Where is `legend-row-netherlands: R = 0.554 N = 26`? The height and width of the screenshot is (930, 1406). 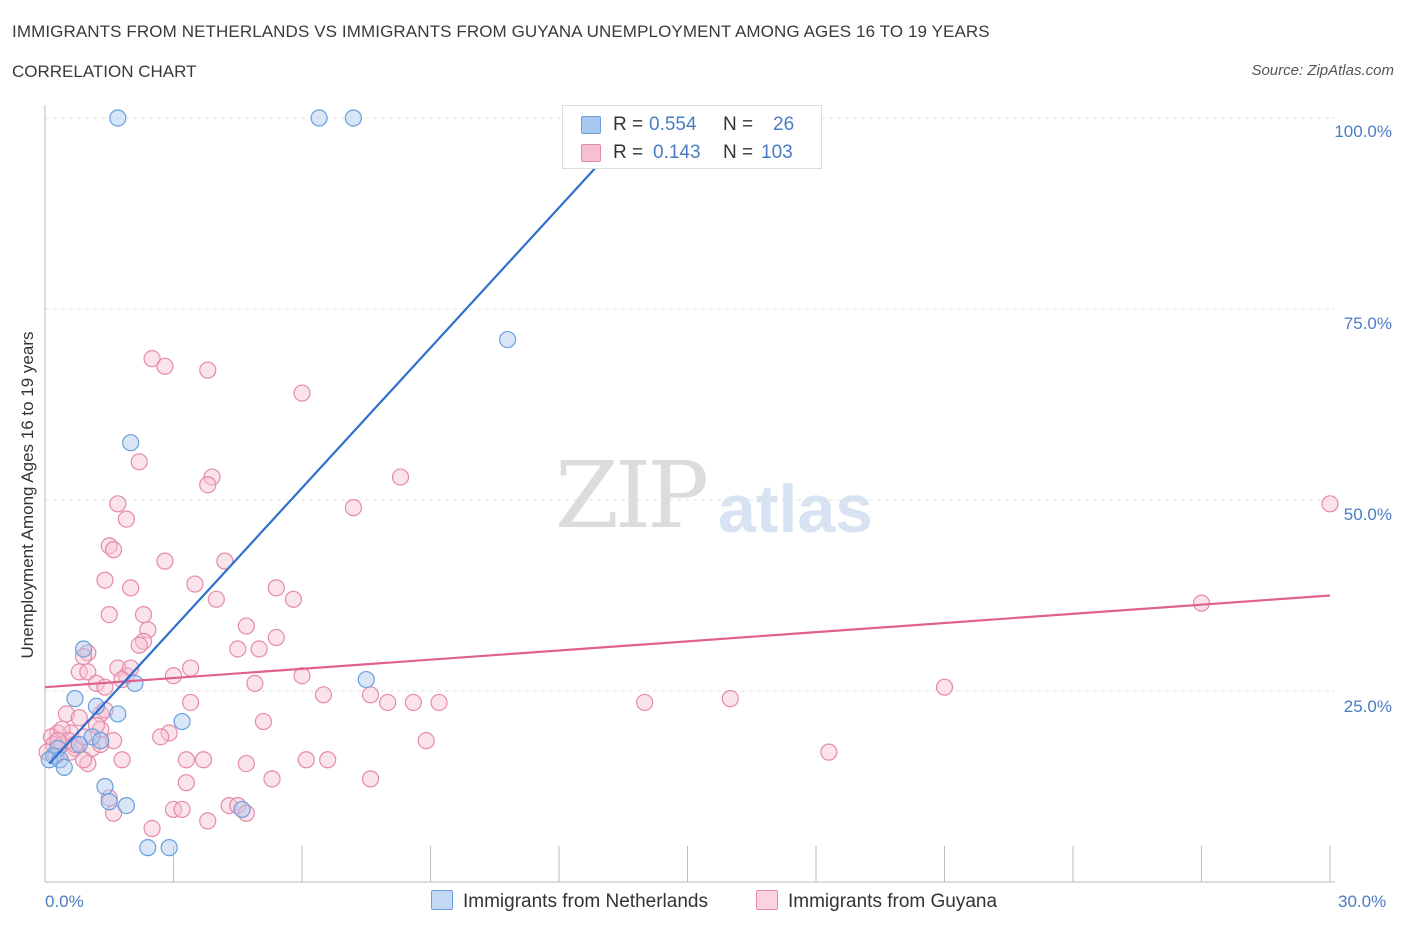
legend-row-netherlands: R = 0.554 N = 26 is located at coordinates (692, 125).